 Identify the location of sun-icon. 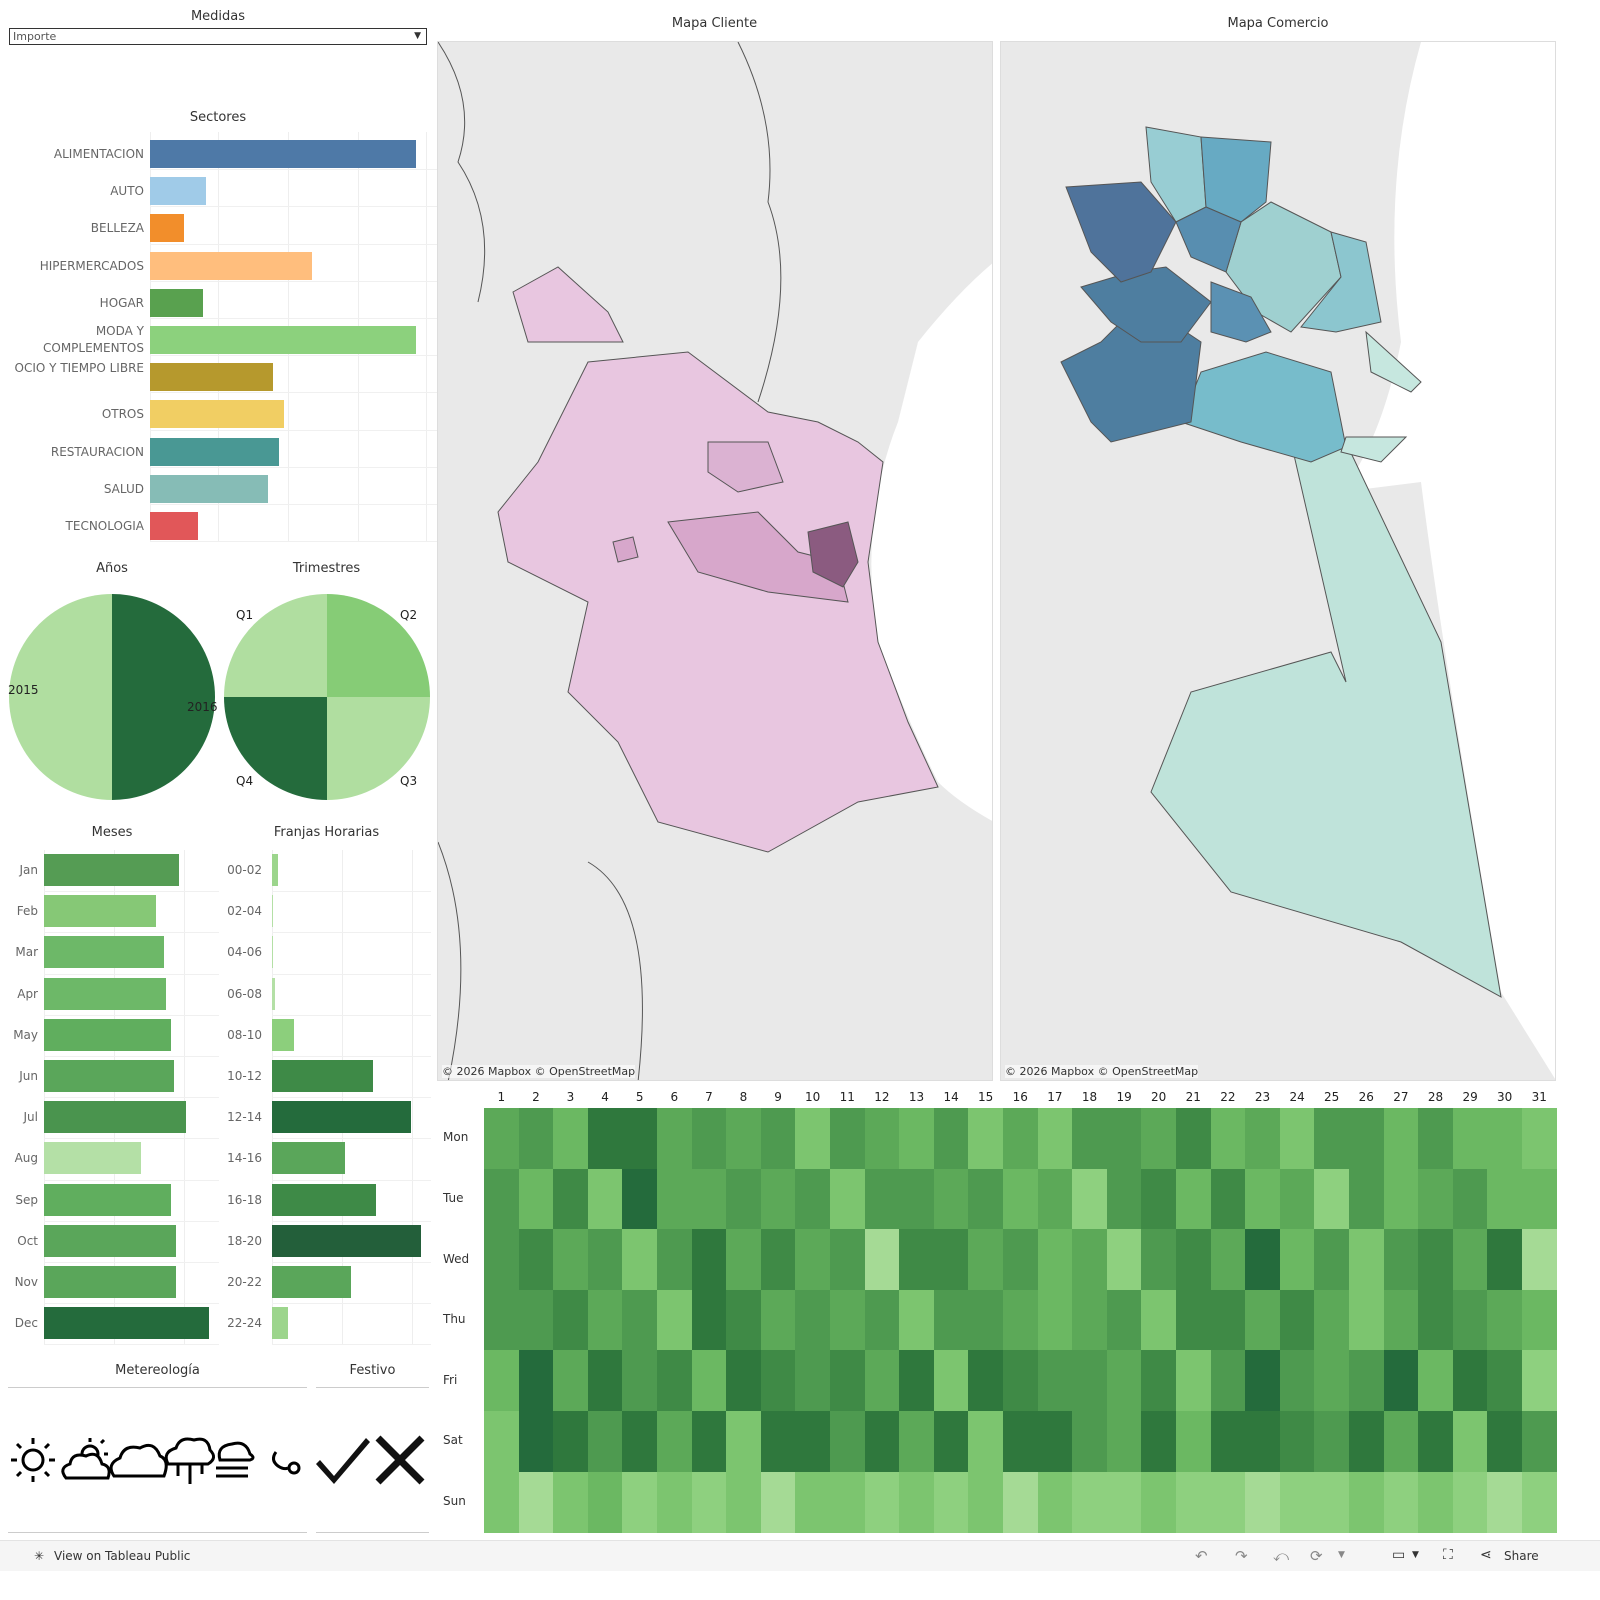
(33, 1460).